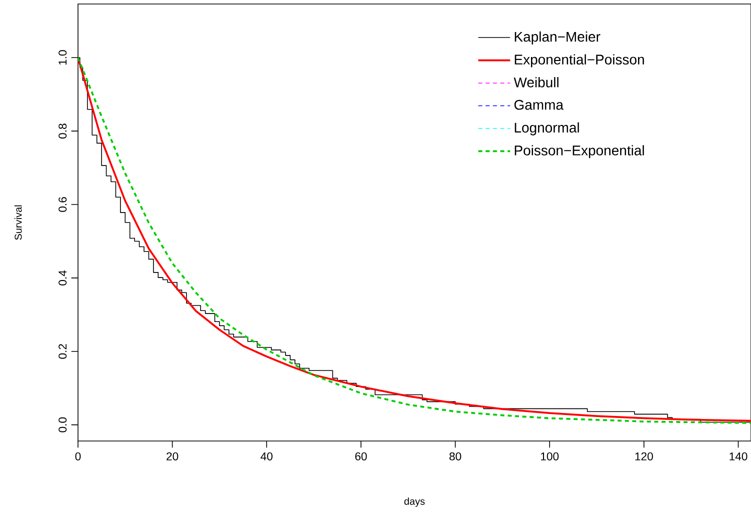 This screenshot has width=751, height=516. What do you see at coordinates (550, 456) in the screenshot?
I see `x-tick-label: 100` at bounding box center [550, 456].